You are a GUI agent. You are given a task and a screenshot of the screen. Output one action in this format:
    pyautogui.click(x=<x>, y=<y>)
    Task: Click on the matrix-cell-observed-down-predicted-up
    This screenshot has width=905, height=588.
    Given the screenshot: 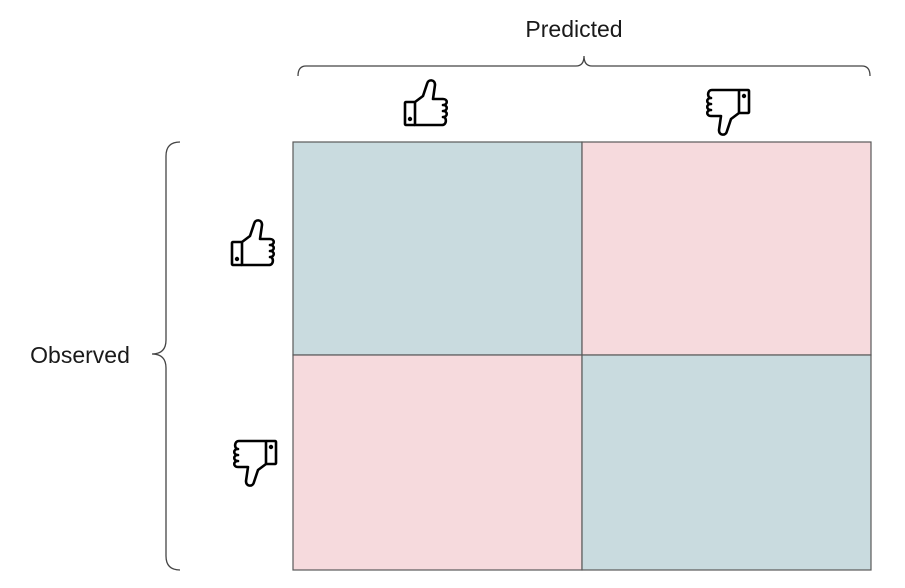 What is the action you would take?
    pyautogui.click(x=437, y=462)
    